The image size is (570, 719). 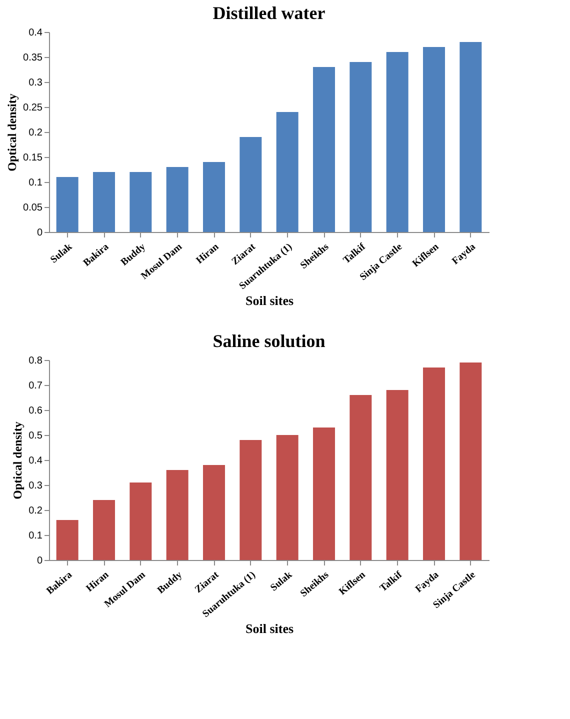 I want to click on y-tick-label: 0.05, so click(x=33, y=208).